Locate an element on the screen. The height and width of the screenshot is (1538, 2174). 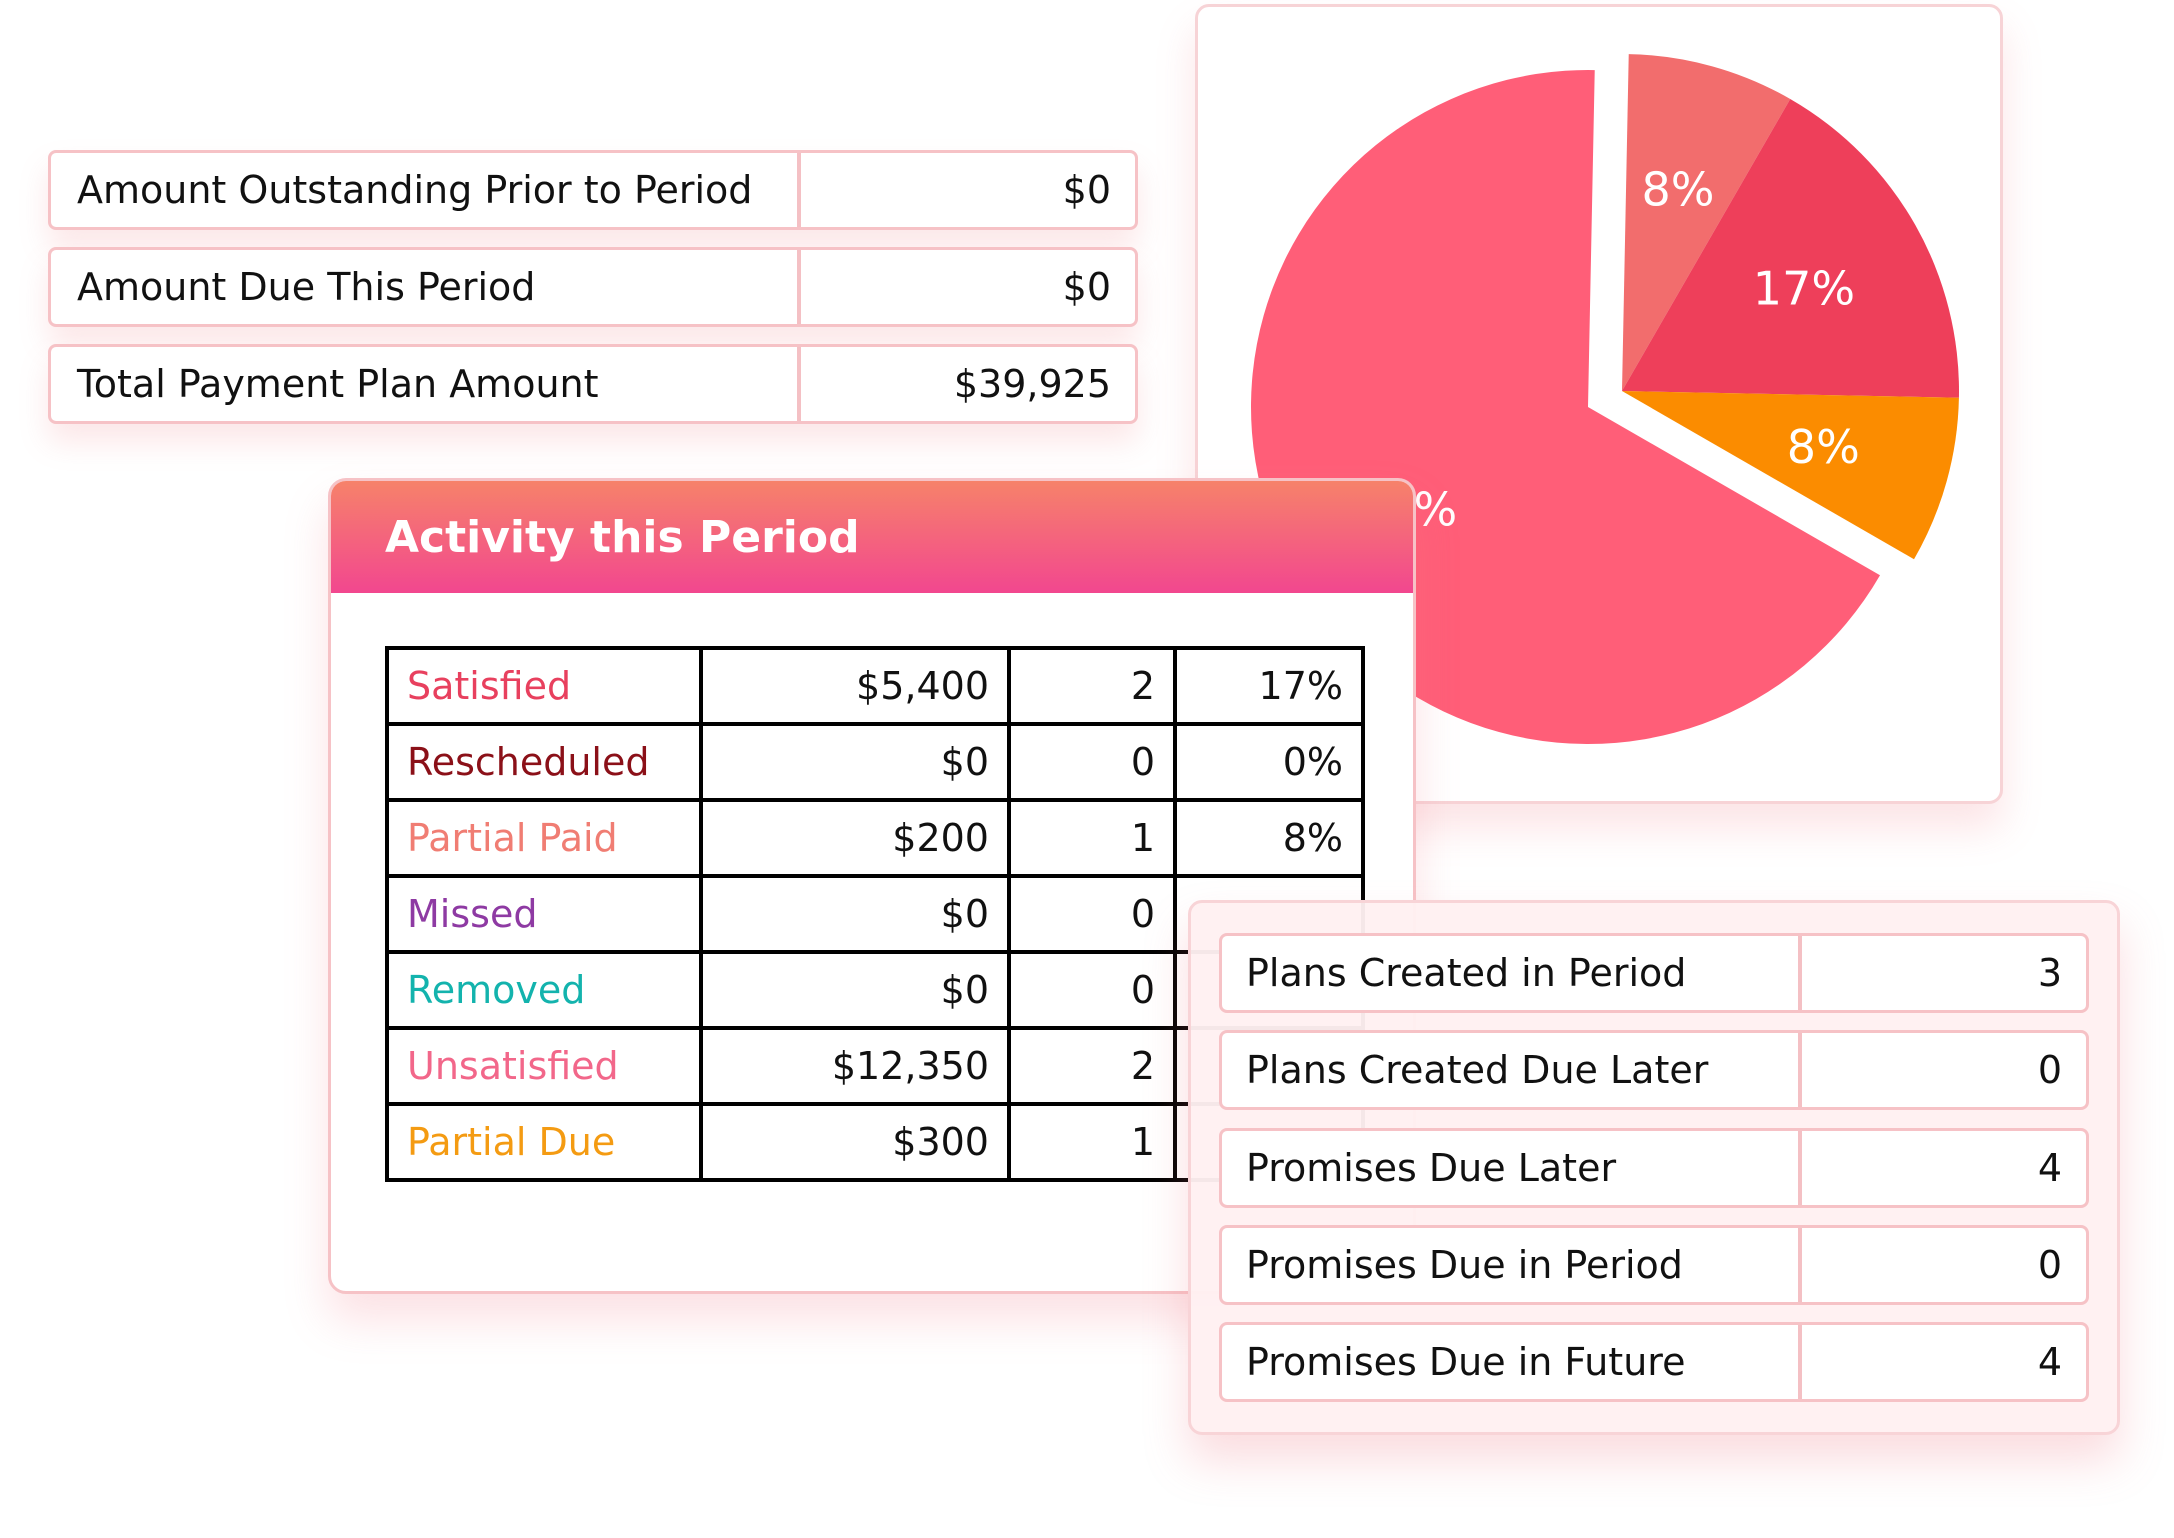
activity-amount: $300 is located at coordinates (855, 1142).